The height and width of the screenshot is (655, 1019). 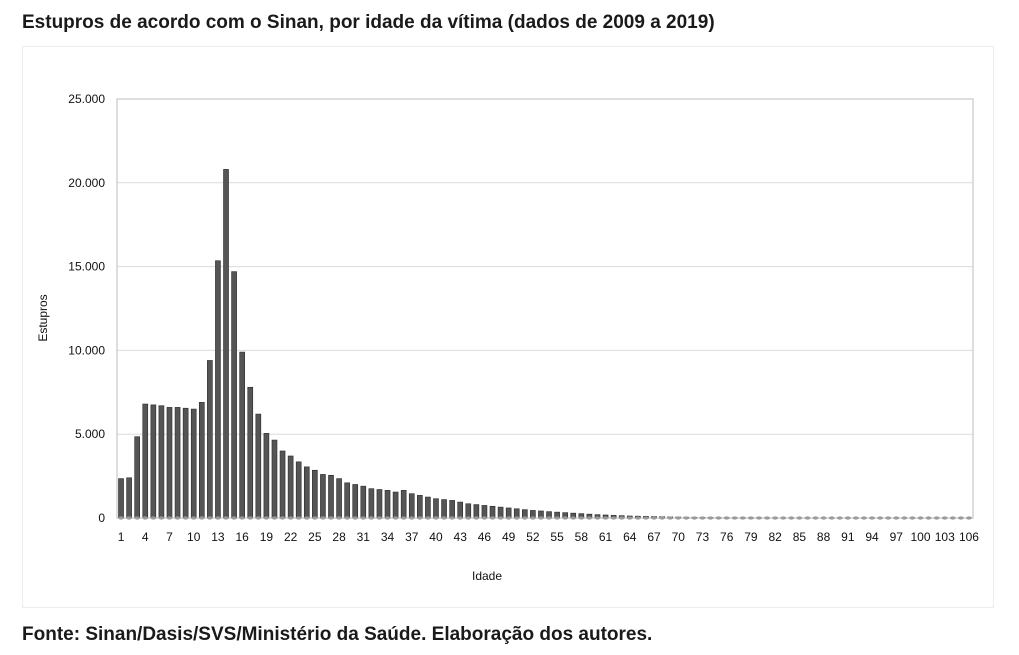 What do you see at coordinates (86, 350) in the screenshot?
I see `y-tick-label: 10.000` at bounding box center [86, 350].